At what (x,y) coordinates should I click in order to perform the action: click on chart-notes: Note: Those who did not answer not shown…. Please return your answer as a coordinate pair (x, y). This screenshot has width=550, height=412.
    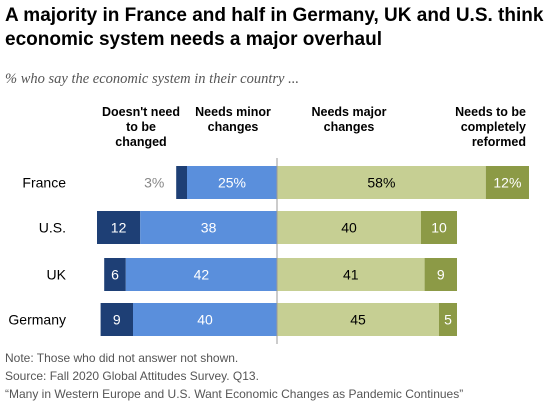
    Looking at the image, I should click on (275, 376).